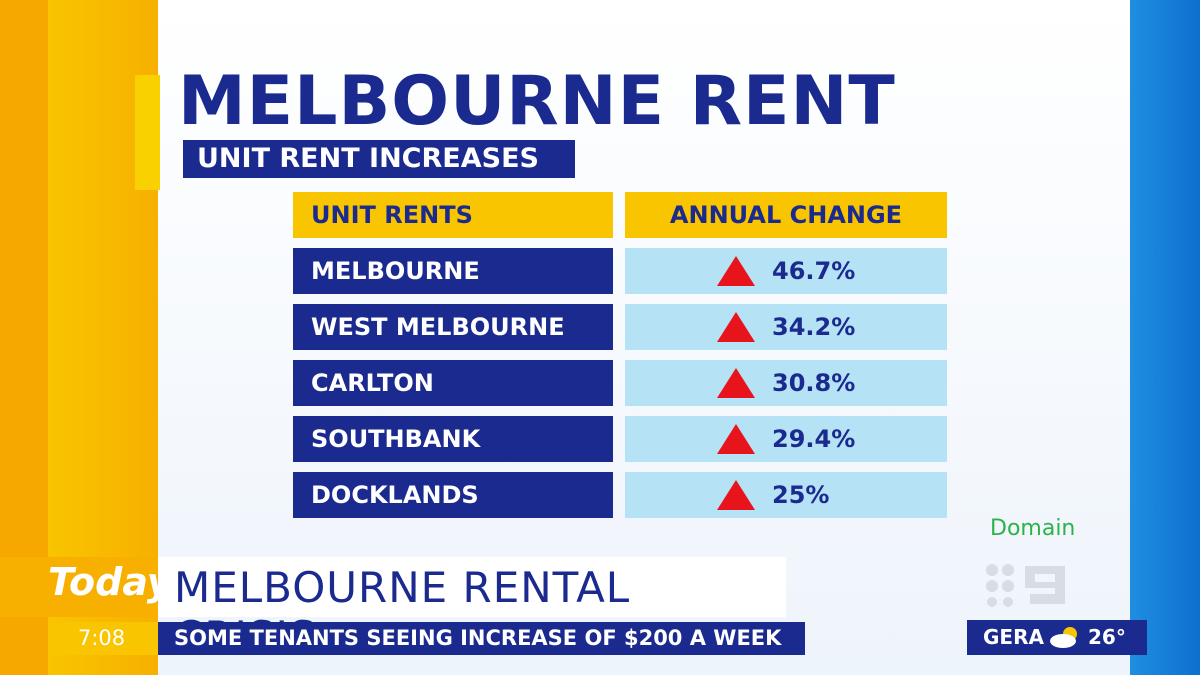  What do you see at coordinates (801, 495) in the screenshot?
I see `change-value: 25%` at bounding box center [801, 495].